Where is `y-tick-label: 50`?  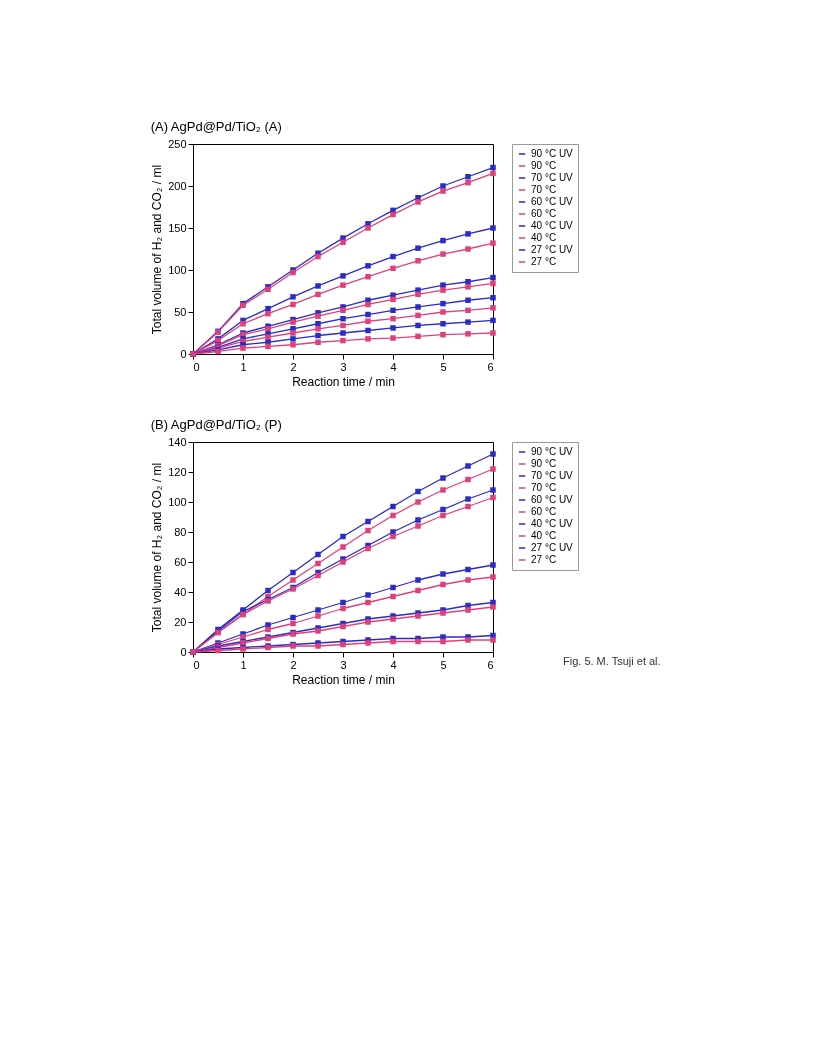
y-tick-label: 50 is located at coordinates (180, 311).